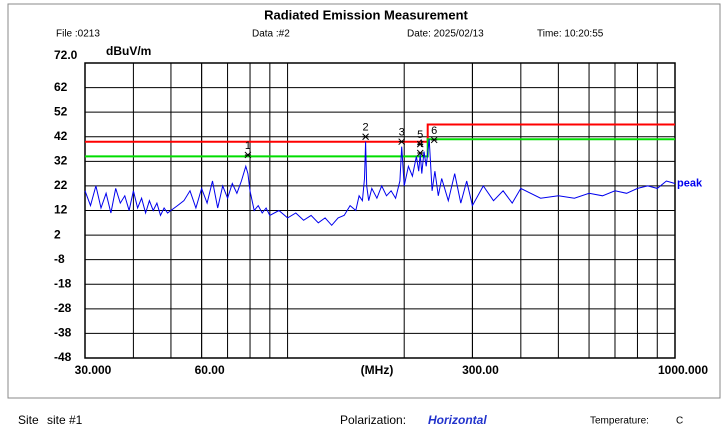 The width and height of the screenshot is (727, 429). What do you see at coordinates (61, 136) in the screenshot?
I see `y-tick-label: 42` at bounding box center [61, 136].